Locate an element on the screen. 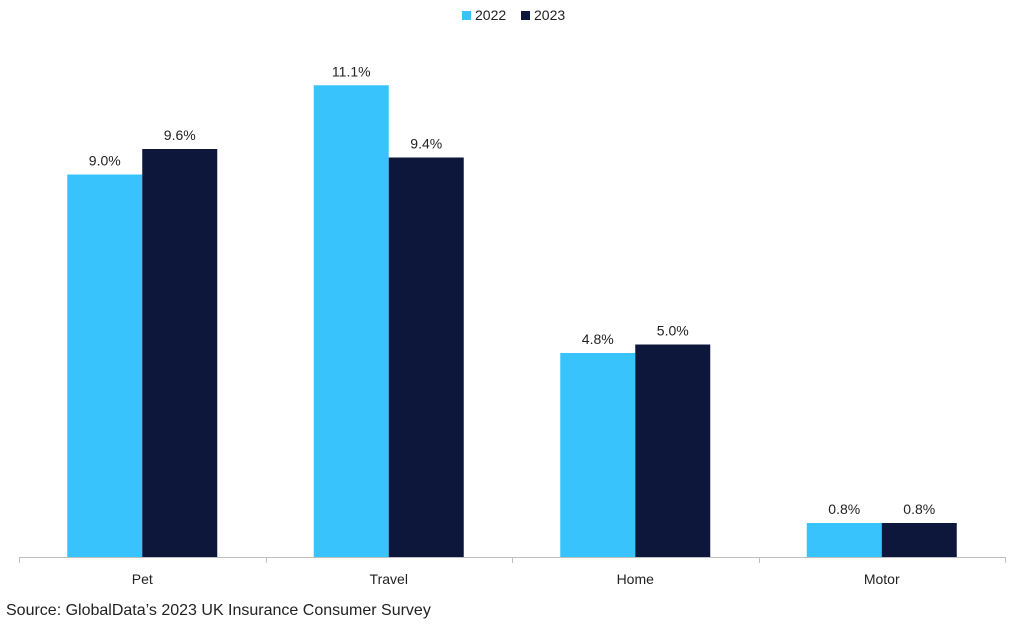 The height and width of the screenshot is (631, 1024). bar-motor-2023 is located at coordinates (919, 540).